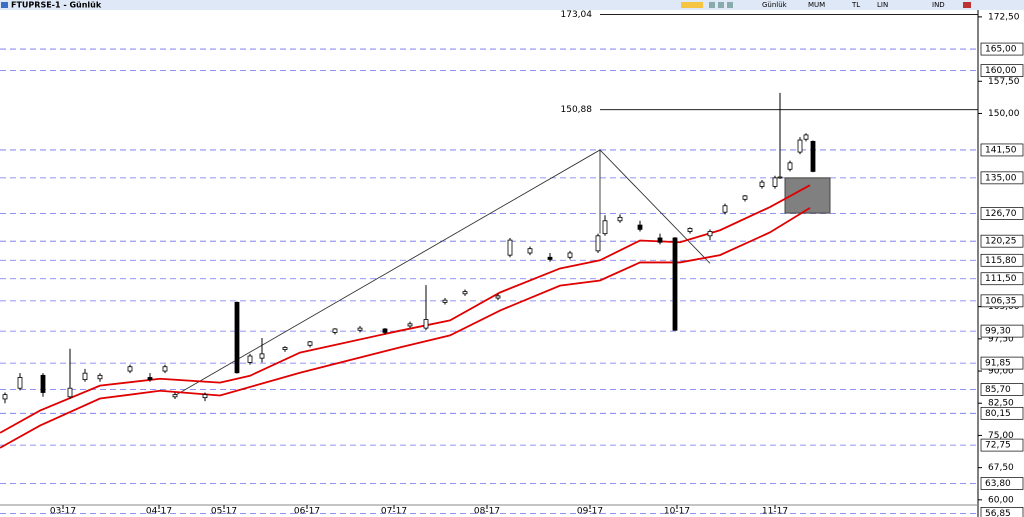  I want to click on x-tick-label: 05-17, so click(224, 512).